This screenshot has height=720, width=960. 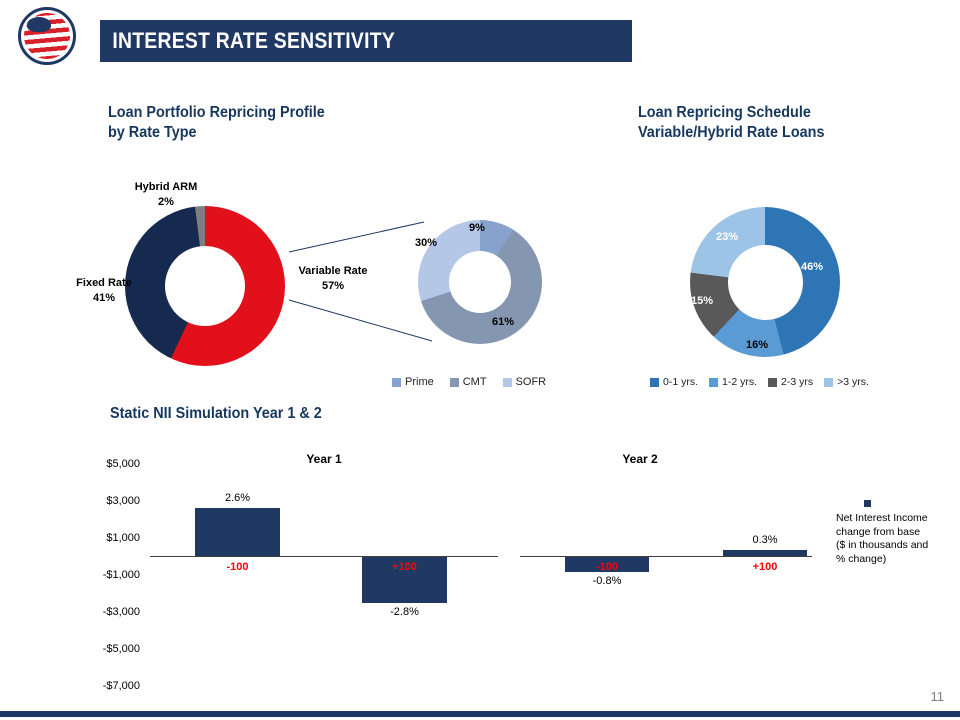 I want to click on legend-item-1-2yrs: 1-2 yrs., so click(x=733, y=382).